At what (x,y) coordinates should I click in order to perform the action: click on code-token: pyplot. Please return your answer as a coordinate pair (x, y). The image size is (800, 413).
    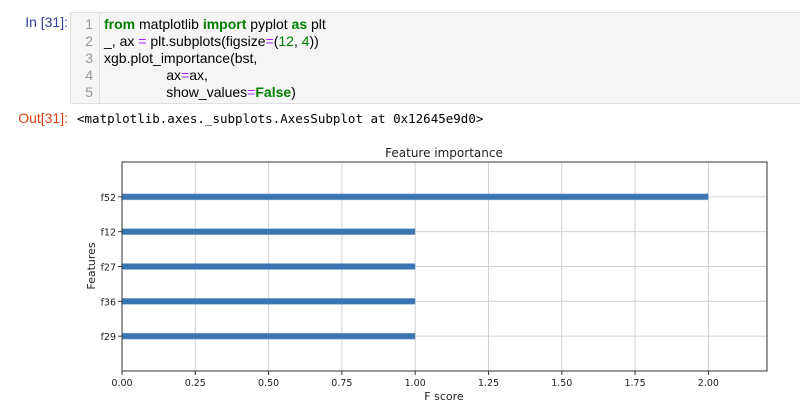
    Looking at the image, I should click on (269, 24).